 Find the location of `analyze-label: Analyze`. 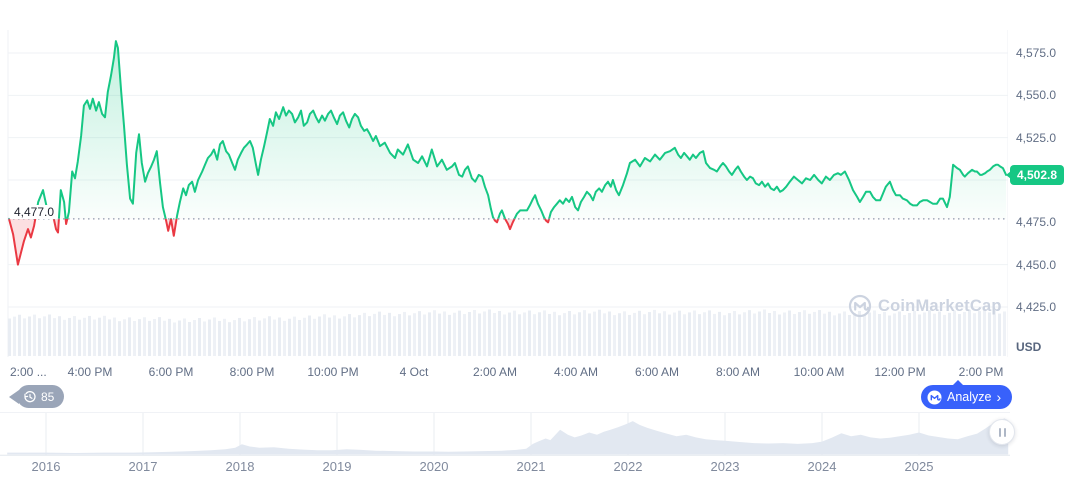

analyze-label: Analyze is located at coordinates (969, 397).